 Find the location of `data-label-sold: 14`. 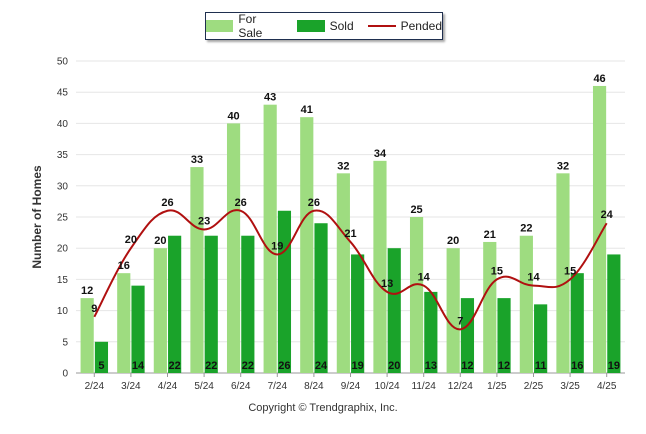

data-label-sold: 14 is located at coordinates (138, 366).